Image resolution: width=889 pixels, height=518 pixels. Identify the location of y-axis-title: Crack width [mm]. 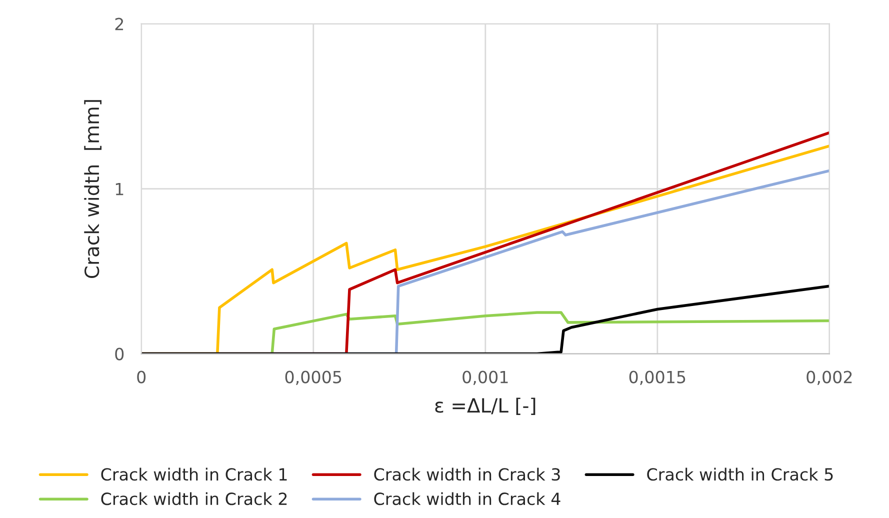
(93, 189).